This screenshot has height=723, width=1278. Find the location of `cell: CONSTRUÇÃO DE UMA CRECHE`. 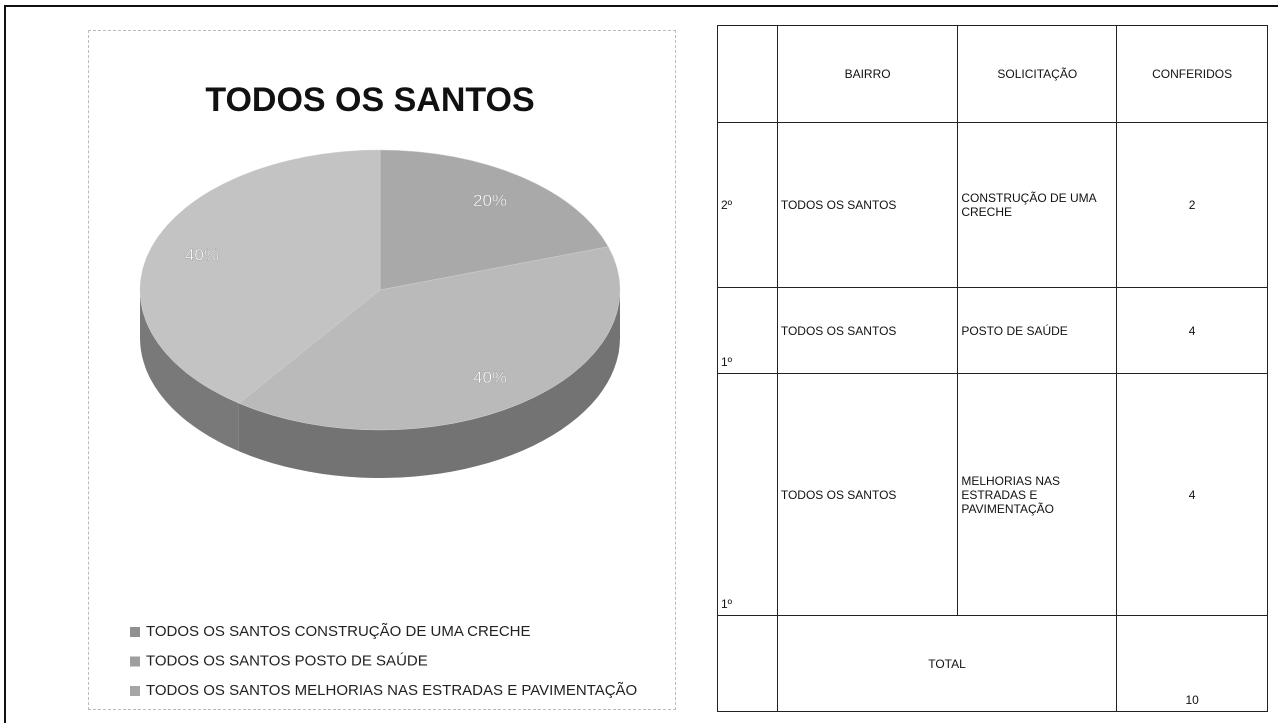

cell: CONSTRUÇÃO DE UMA CRECHE is located at coordinates (1037, 205).